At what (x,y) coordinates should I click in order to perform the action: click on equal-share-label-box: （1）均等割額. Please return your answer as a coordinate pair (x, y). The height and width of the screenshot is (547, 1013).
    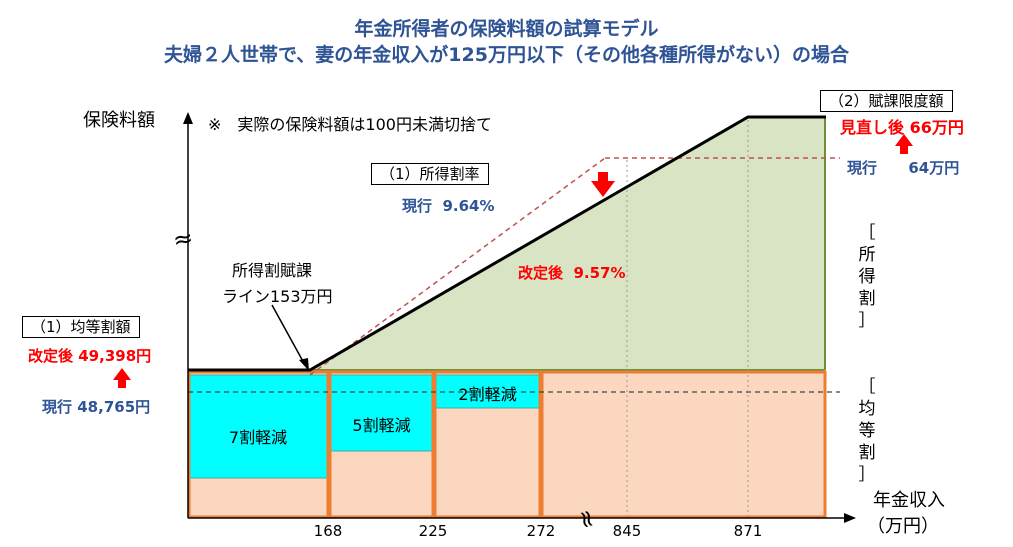
    Looking at the image, I should click on (81, 327).